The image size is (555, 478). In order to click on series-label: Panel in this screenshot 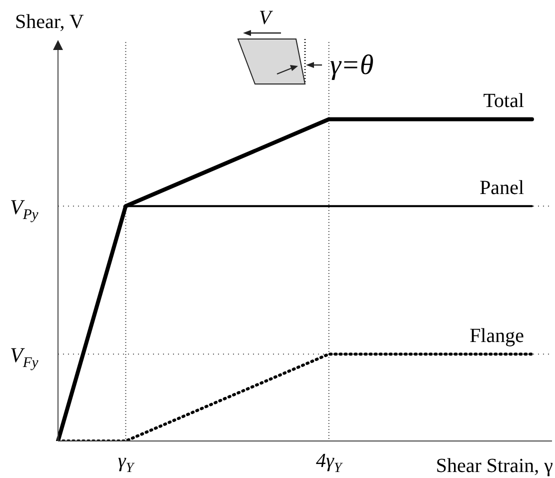, I will do `click(502, 188)`.